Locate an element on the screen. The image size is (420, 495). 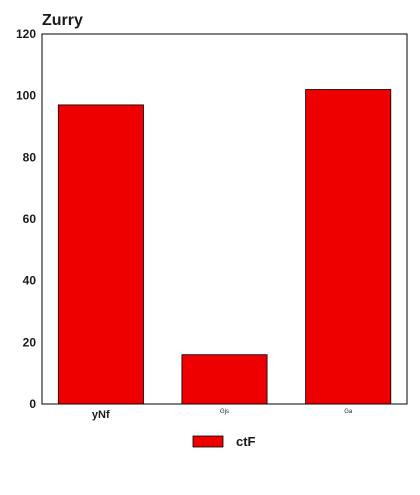
y-tick-label: 120 is located at coordinates (26, 34).